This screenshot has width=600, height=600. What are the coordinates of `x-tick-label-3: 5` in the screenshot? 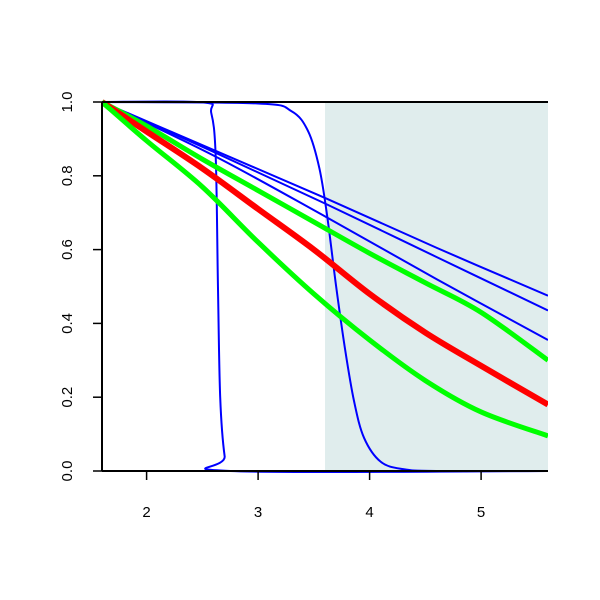 It's located at (481, 512).